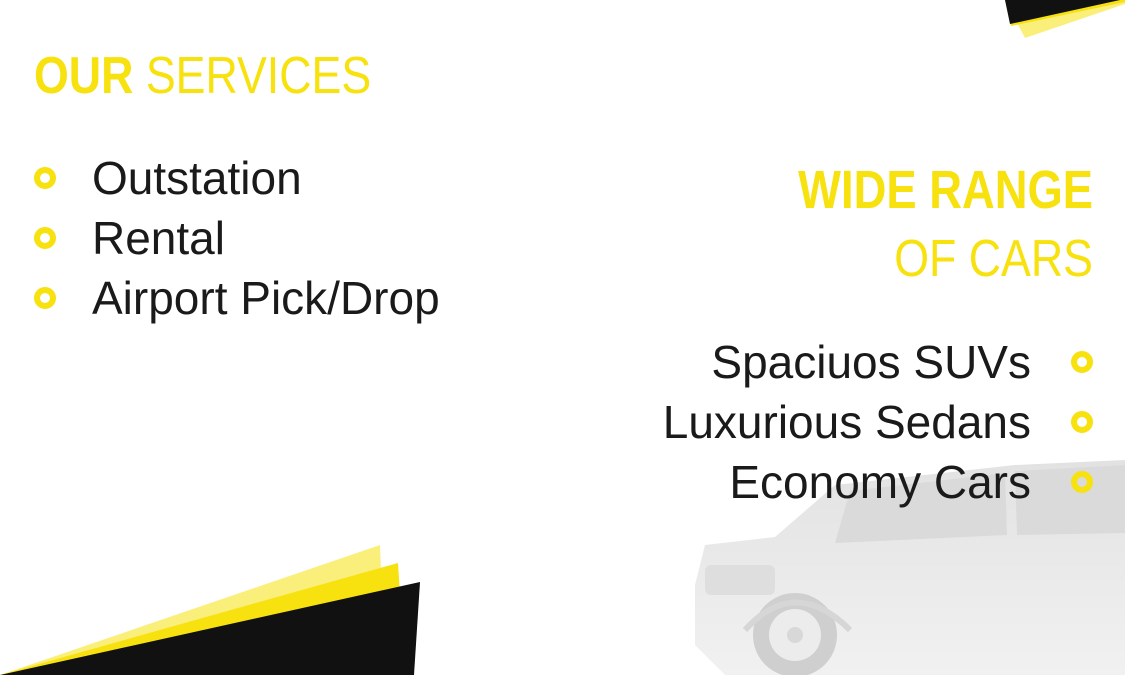  Describe the element at coordinates (846, 422) in the screenshot. I see `car-type-label: Luxurious Sedans` at that location.